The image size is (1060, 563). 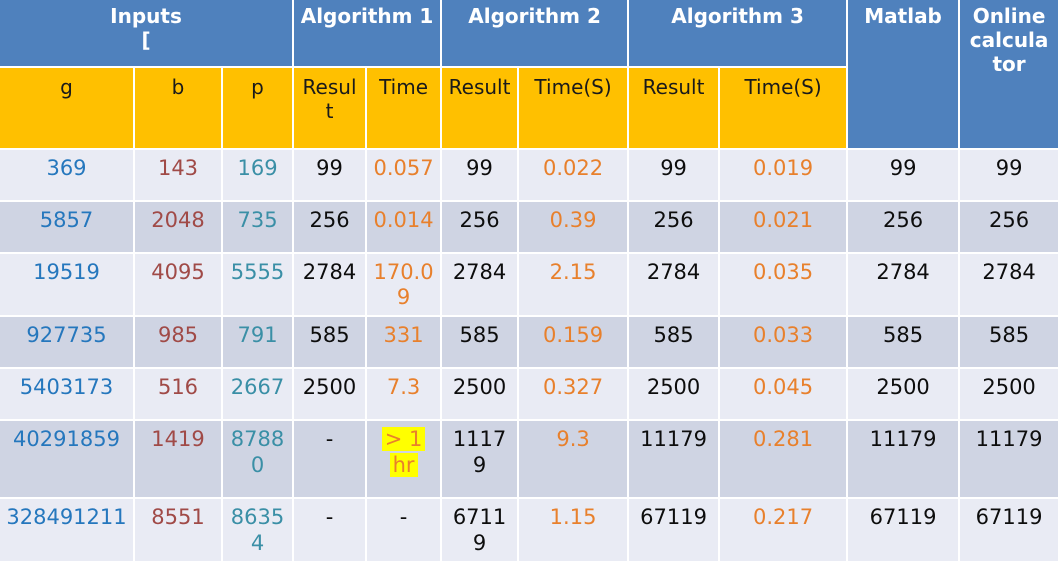 What do you see at coordinates (481, 395) in the screenshot?
I see `cell-a2_result: 2500` at bounding box center [481, 395].